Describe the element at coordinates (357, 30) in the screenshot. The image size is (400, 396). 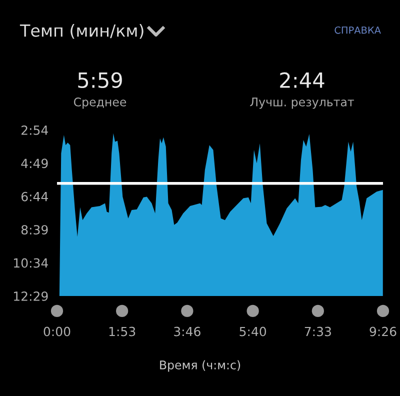
I see `text: СПРАВКА` at that location.